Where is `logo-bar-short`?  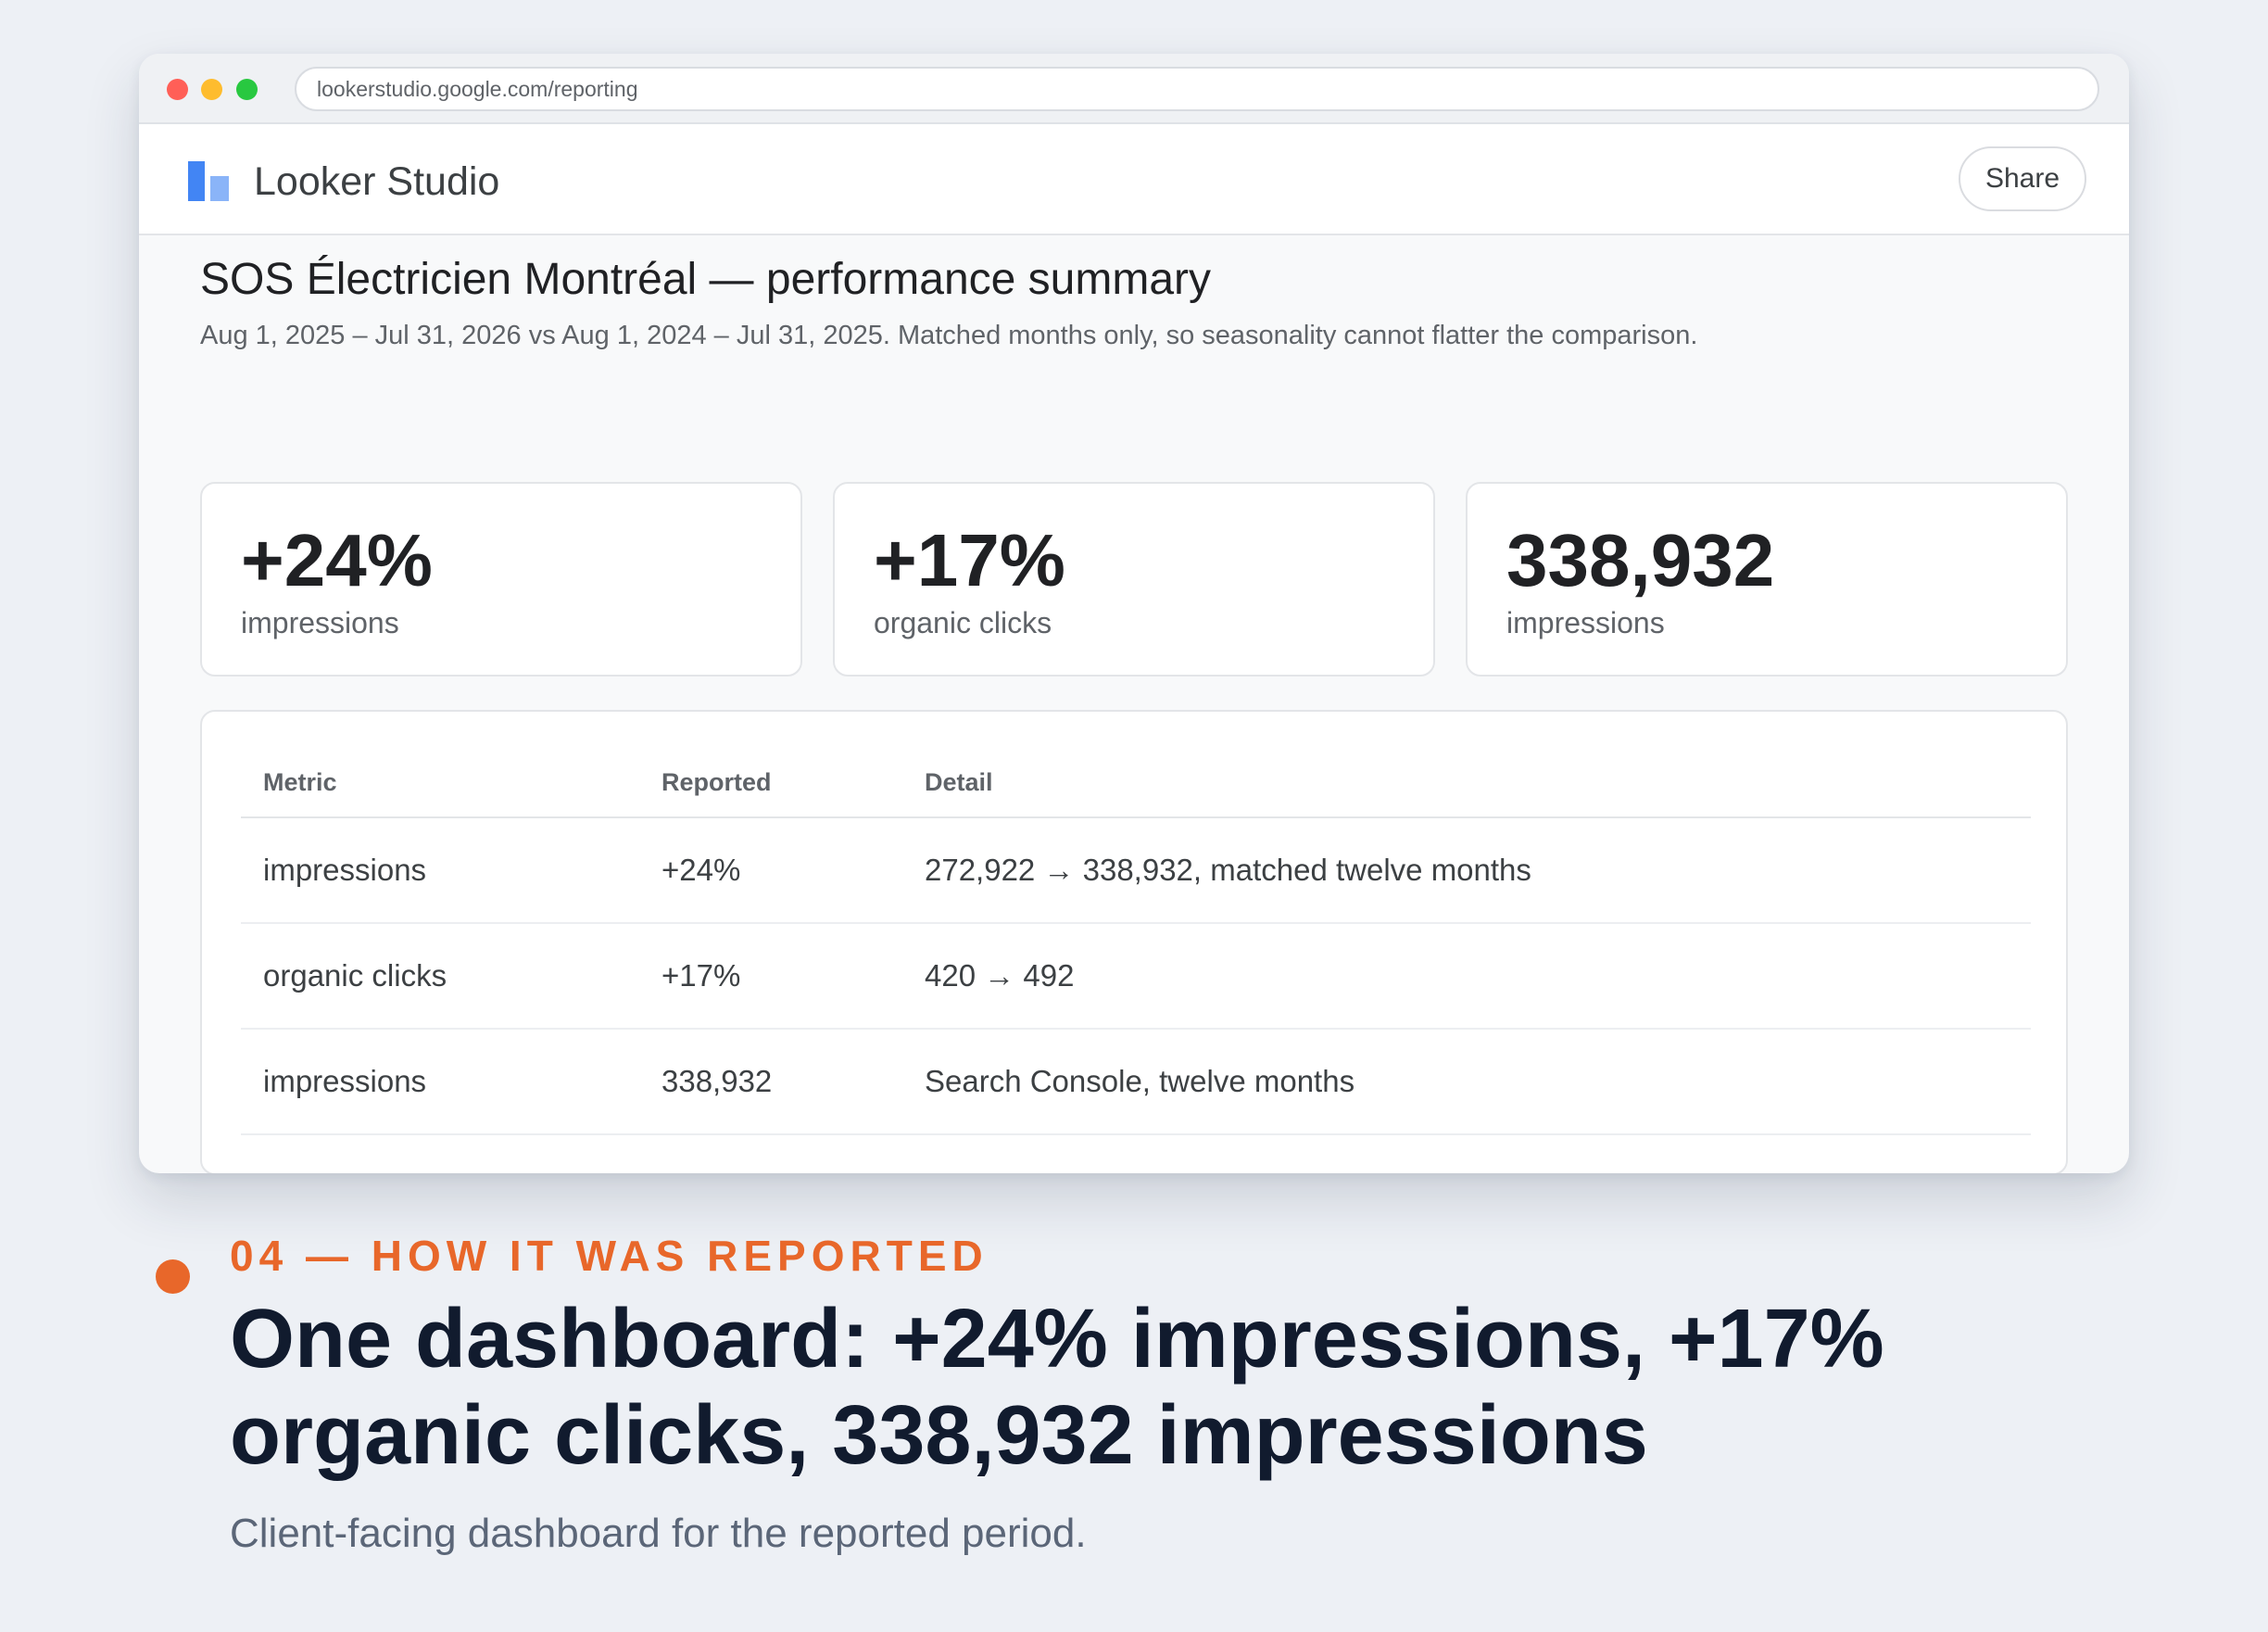 logo-bar-short is located at coordinates (219, 189).